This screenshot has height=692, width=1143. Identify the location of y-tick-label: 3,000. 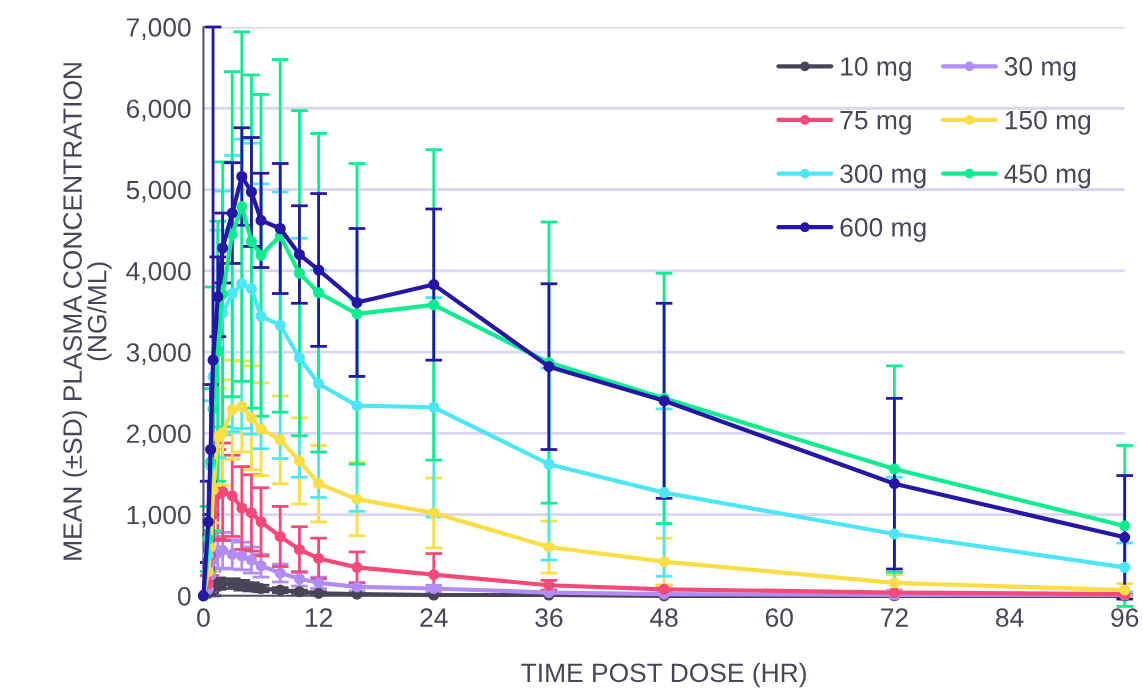
(158, 354).